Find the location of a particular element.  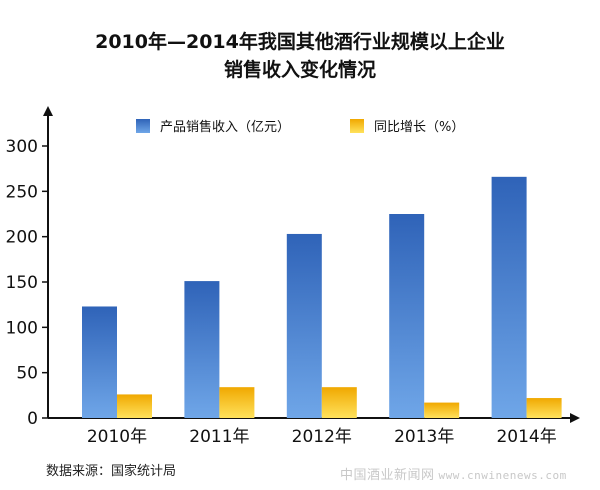

y-tick-label: 100 is located at coordinates (22, 328).